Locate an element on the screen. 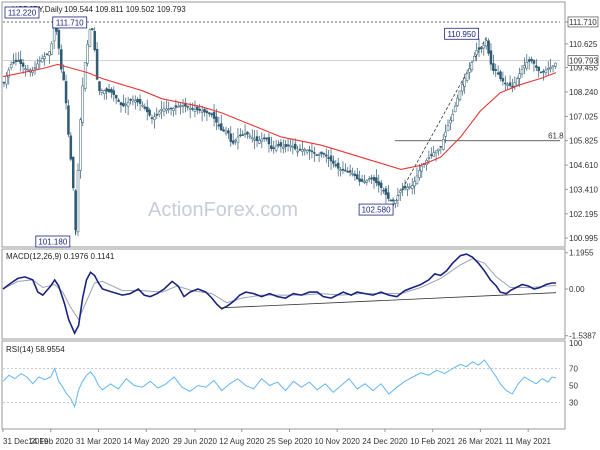  rsi-axis-label: 30 is located at coordinates (573, 403).